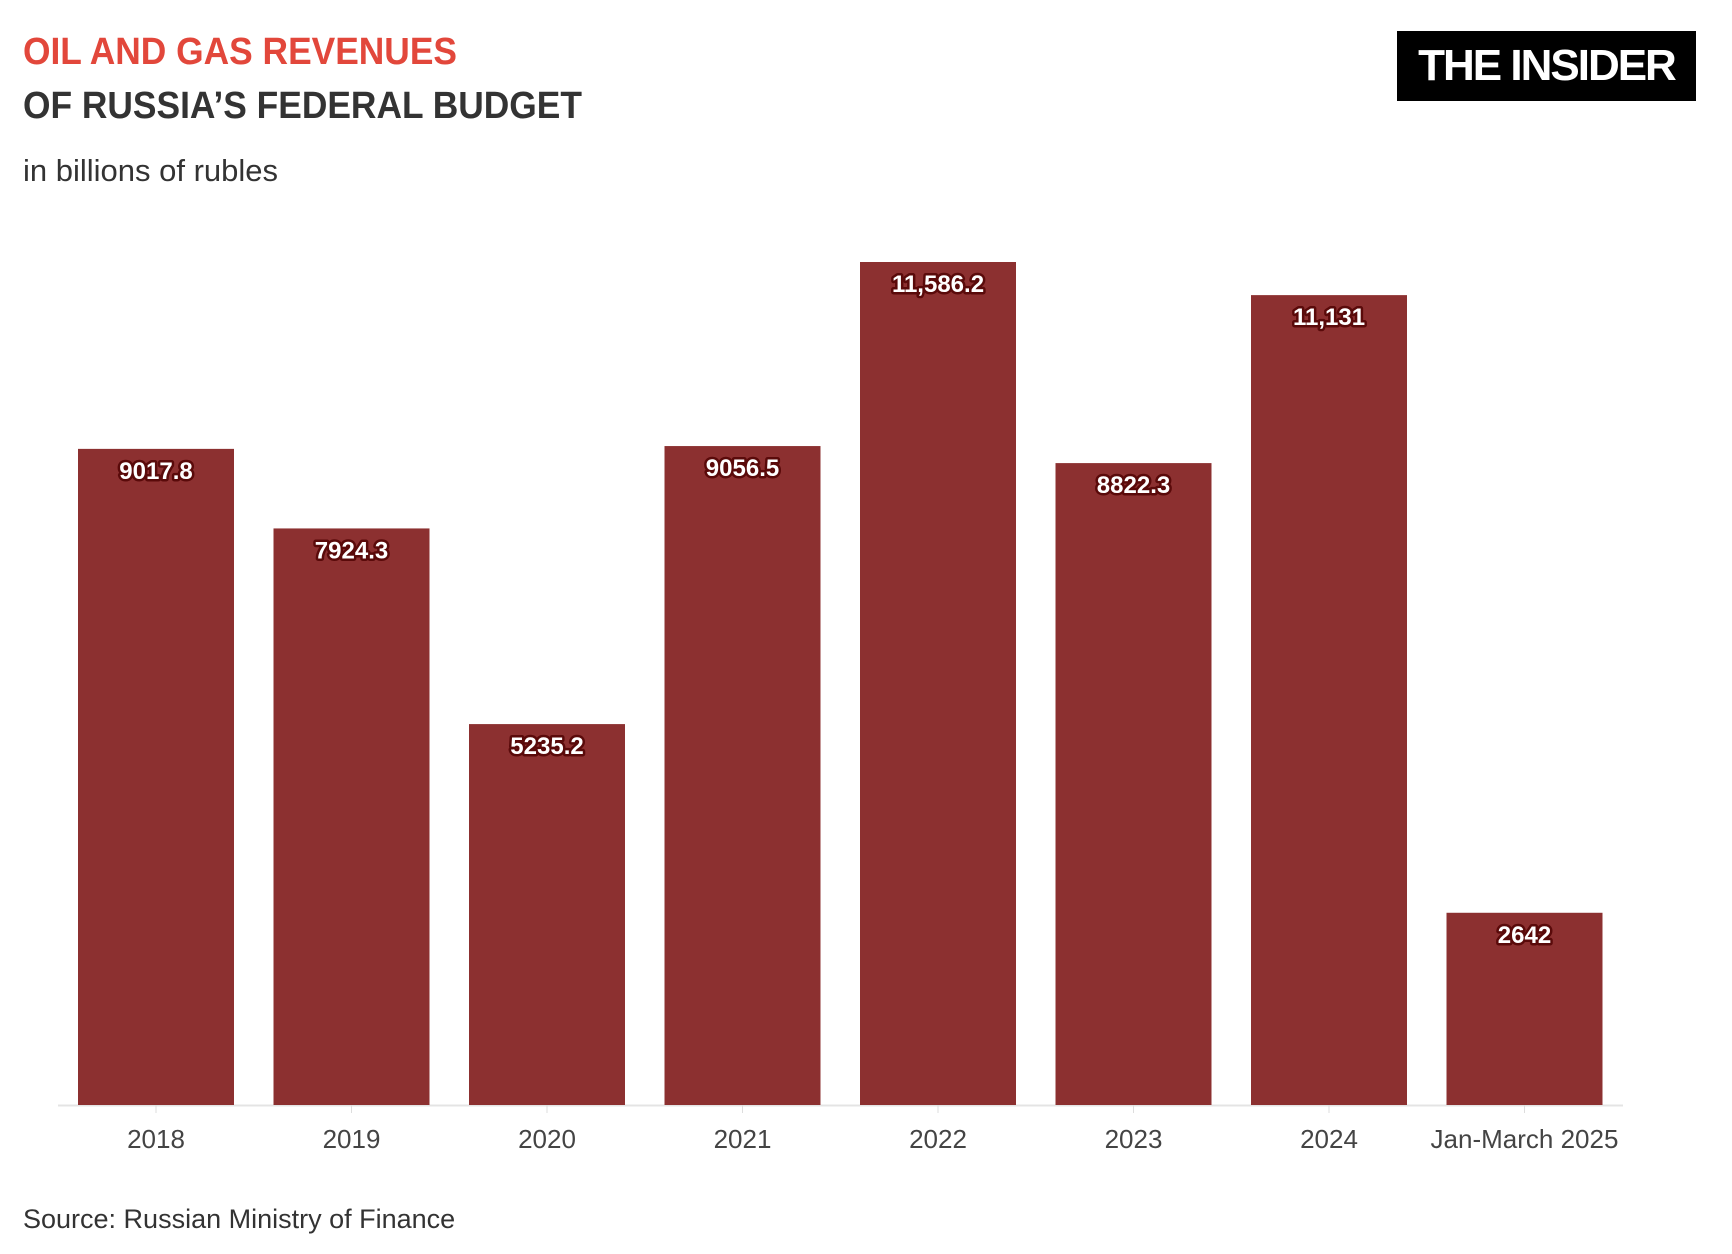 This screenshot has height=1254, width=1732. I want to click on data-label: 11,131, so click(1329, 317).